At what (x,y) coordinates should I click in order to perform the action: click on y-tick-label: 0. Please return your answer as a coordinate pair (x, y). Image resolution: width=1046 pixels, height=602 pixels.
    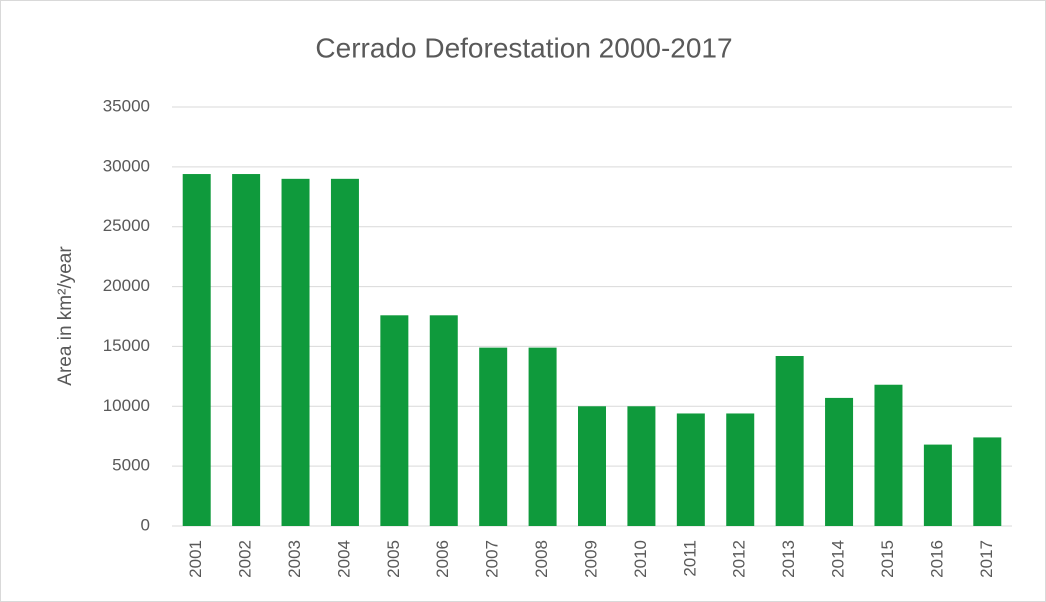
    Looking at the image, I should click on (145, 524).